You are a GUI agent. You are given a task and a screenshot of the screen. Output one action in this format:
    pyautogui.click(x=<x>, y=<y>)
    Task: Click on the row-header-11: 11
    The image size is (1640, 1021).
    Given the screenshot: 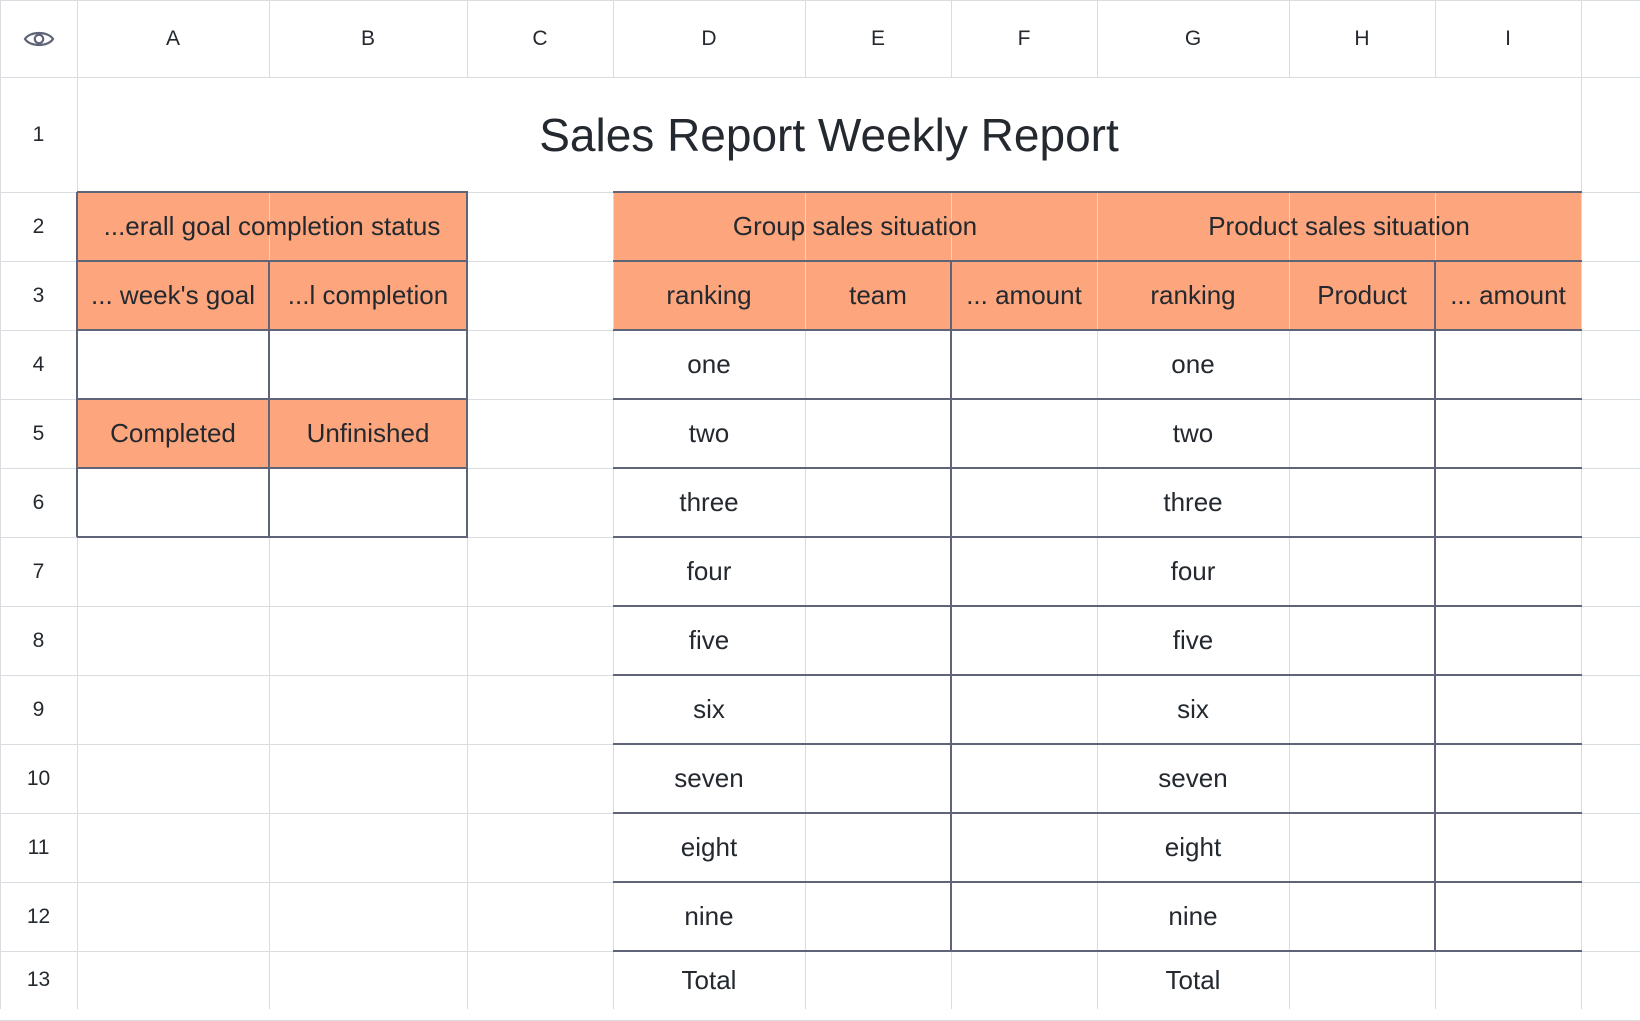 What is the action you would take?
    pyautogui.click(x=38, y=847)
    